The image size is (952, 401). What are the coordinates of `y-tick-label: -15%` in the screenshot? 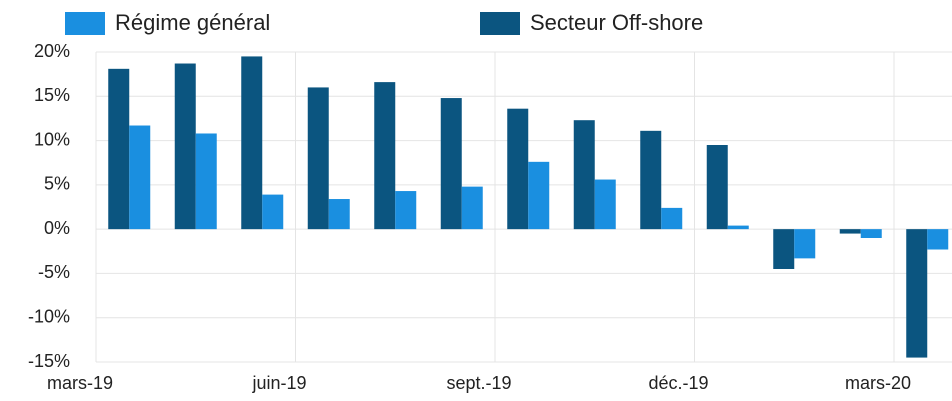 It's located at (49, 361).